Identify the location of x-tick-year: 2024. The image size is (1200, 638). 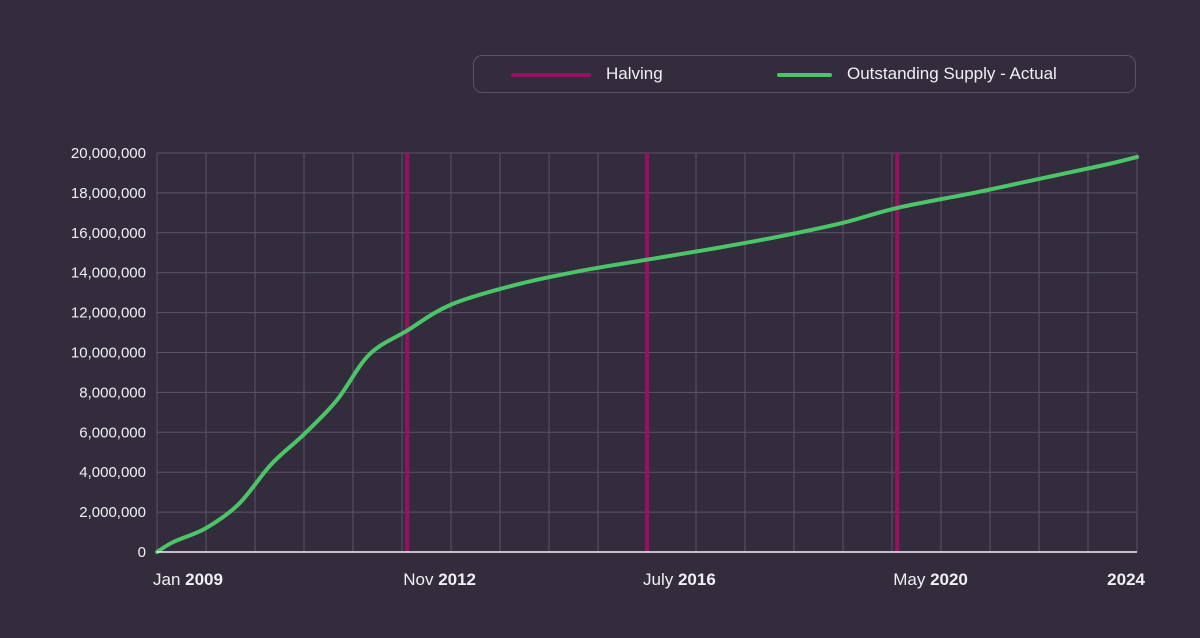
(1126, 579).